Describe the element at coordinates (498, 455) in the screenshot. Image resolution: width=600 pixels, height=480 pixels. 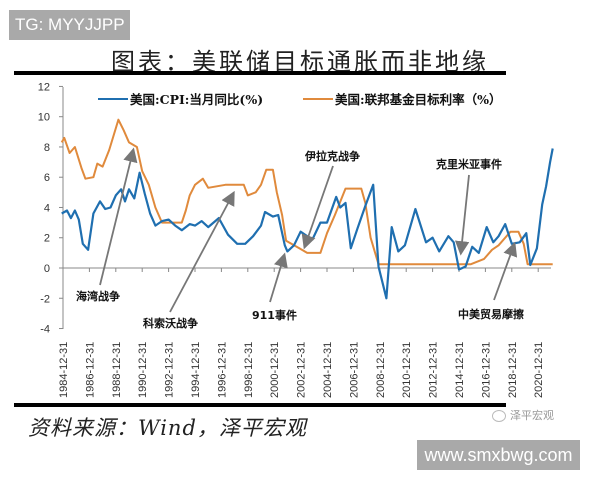
I see `watermark-bottom: www.smxbwg.com` at that location.